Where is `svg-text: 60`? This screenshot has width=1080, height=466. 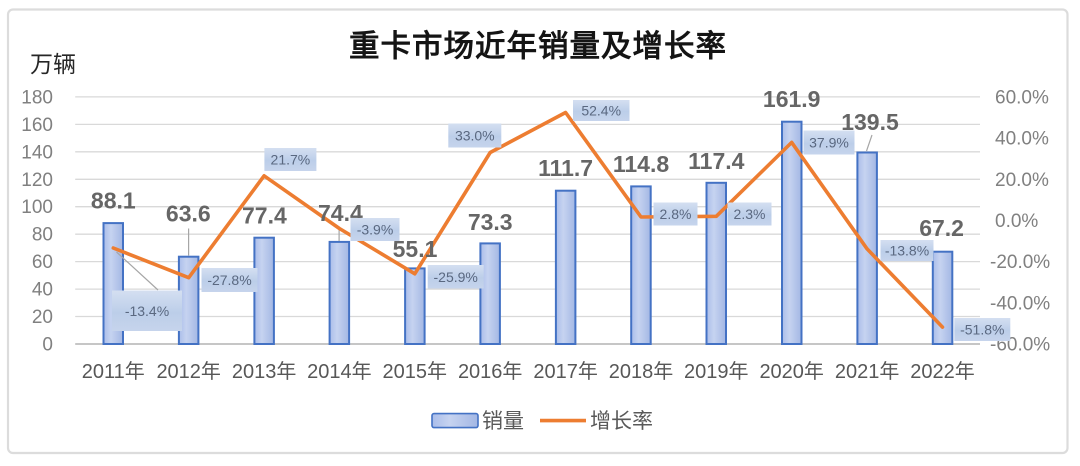 svg-text: 60 is located at coordinates (42, 262).